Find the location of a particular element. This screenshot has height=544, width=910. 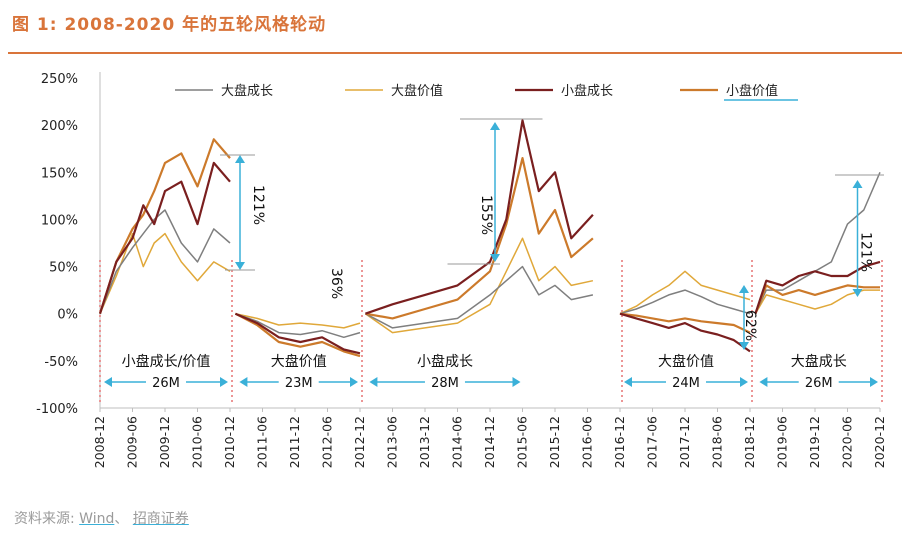

x-tick-label: 2017-12 is located at coordinates (684, 442).